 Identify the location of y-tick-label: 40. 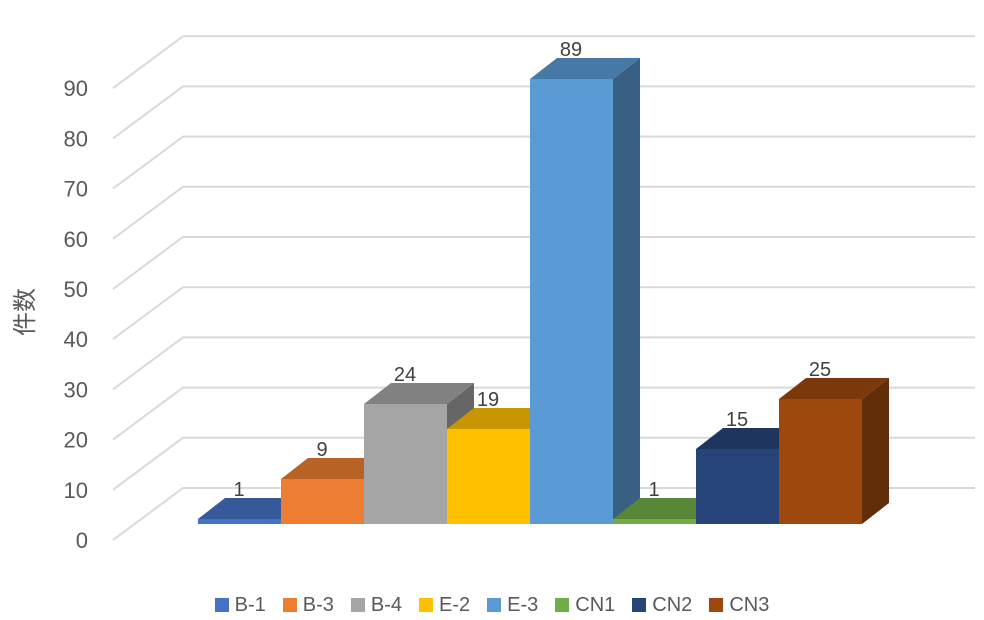
(76, 339).